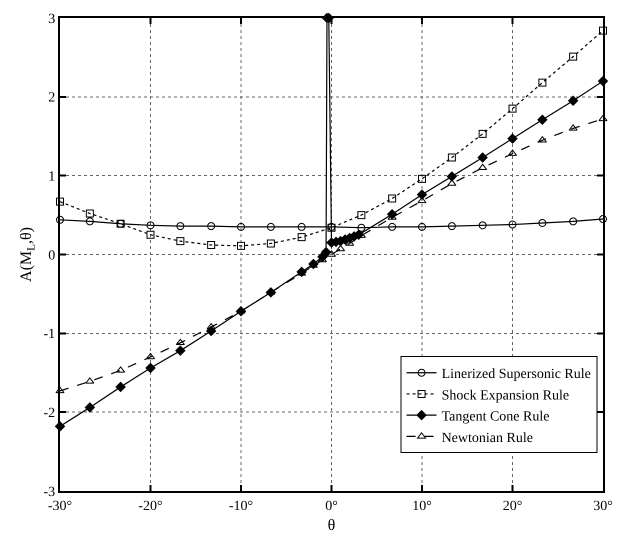  I want to click on x-tick-label: -20°, so click(150, 506).